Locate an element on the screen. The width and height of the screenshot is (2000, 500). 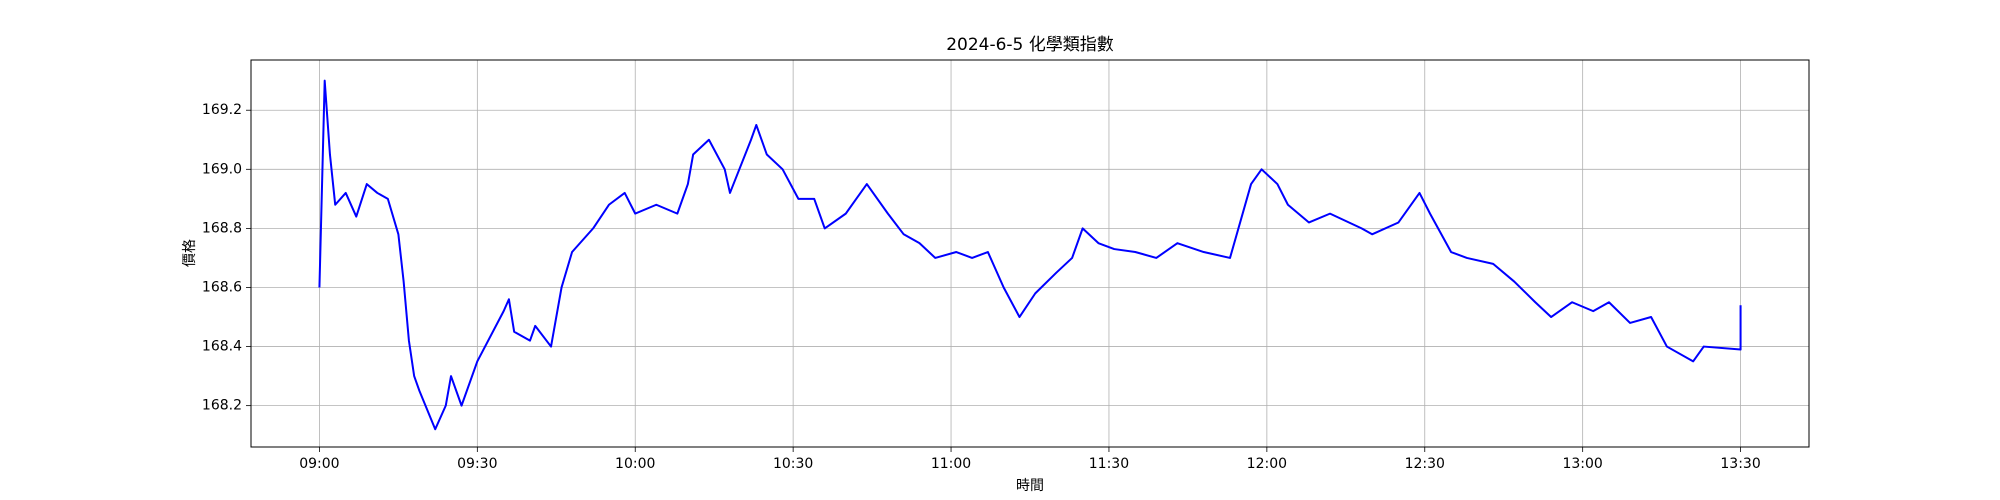
y-tick-label: 168.8 is located at coordinates (222, 228).